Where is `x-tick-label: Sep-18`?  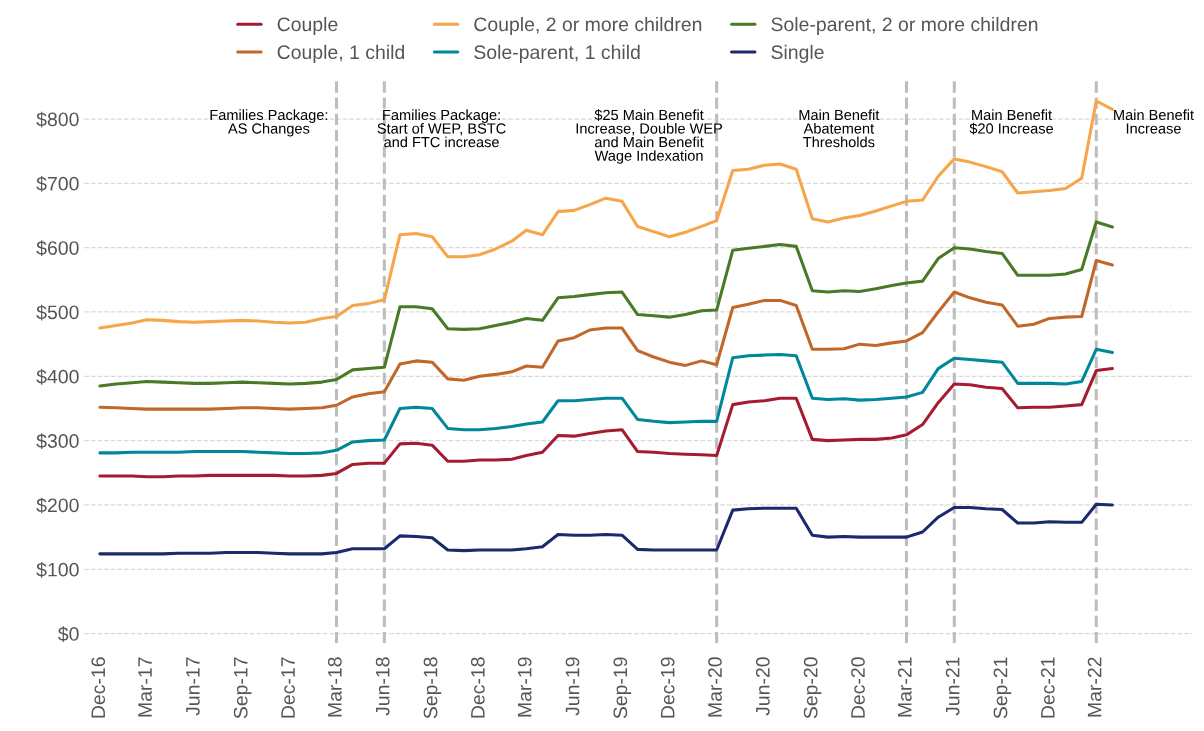 x-tick-label: Sep-18 is located at coordinates (432, 688).